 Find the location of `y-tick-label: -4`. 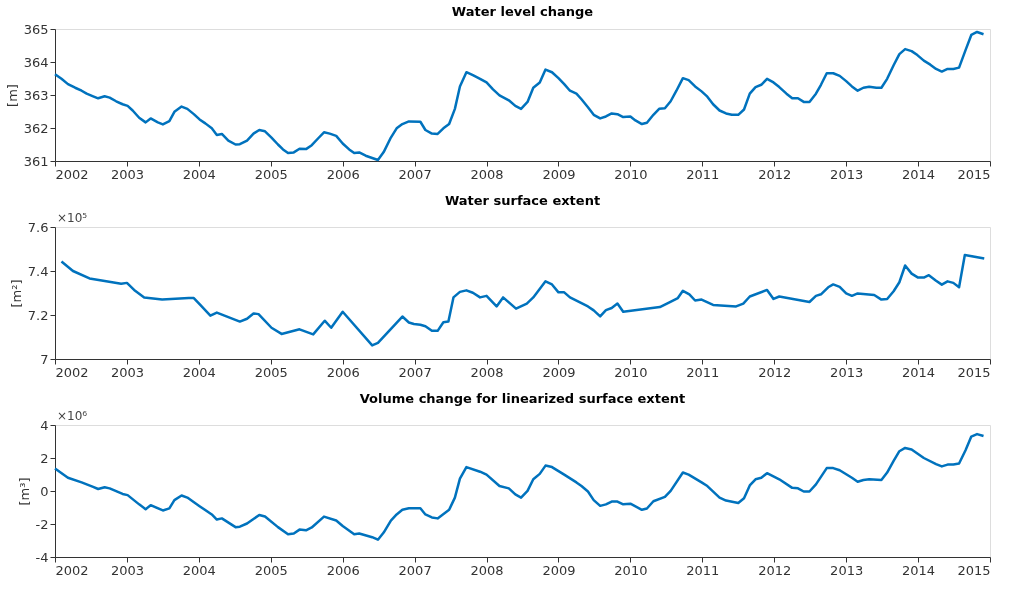

y-tick-label: -4 is located at coordinates (42, 557).